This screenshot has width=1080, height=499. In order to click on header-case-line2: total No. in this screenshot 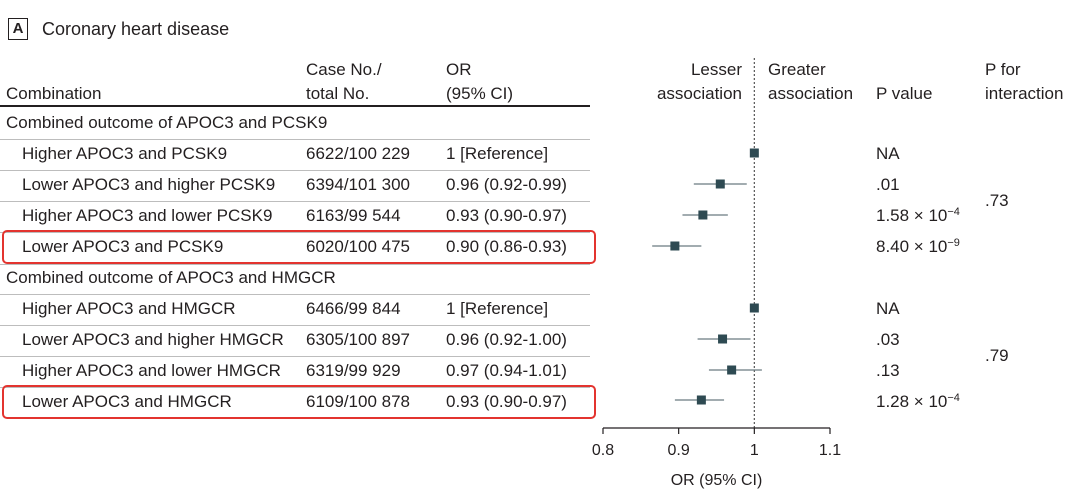, I will do `click(338, 93)`.